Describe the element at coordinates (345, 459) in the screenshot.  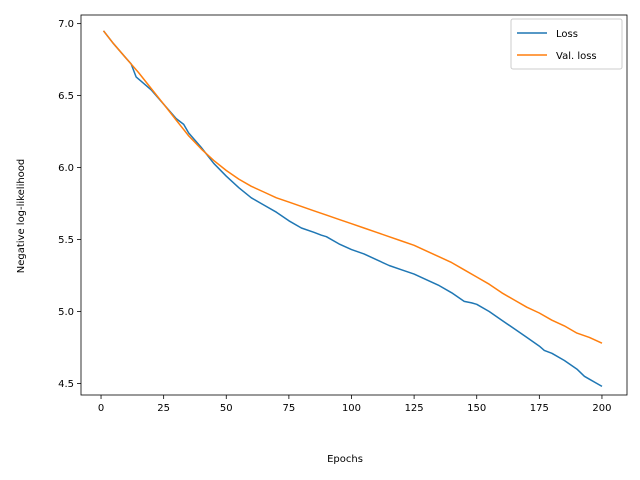
I see `x-axis-label: Epochs` at that location.